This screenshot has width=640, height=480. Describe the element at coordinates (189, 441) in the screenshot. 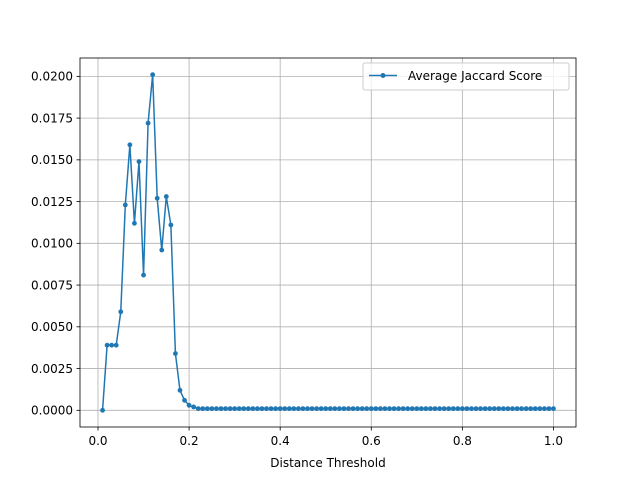

I see `x-tick-label: 0.2` at that location.